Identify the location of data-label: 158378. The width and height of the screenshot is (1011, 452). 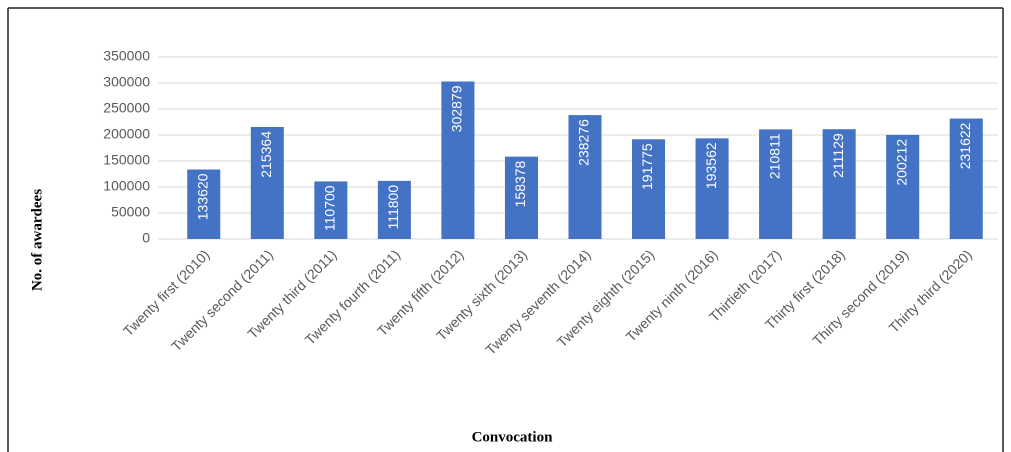
(520, 183).